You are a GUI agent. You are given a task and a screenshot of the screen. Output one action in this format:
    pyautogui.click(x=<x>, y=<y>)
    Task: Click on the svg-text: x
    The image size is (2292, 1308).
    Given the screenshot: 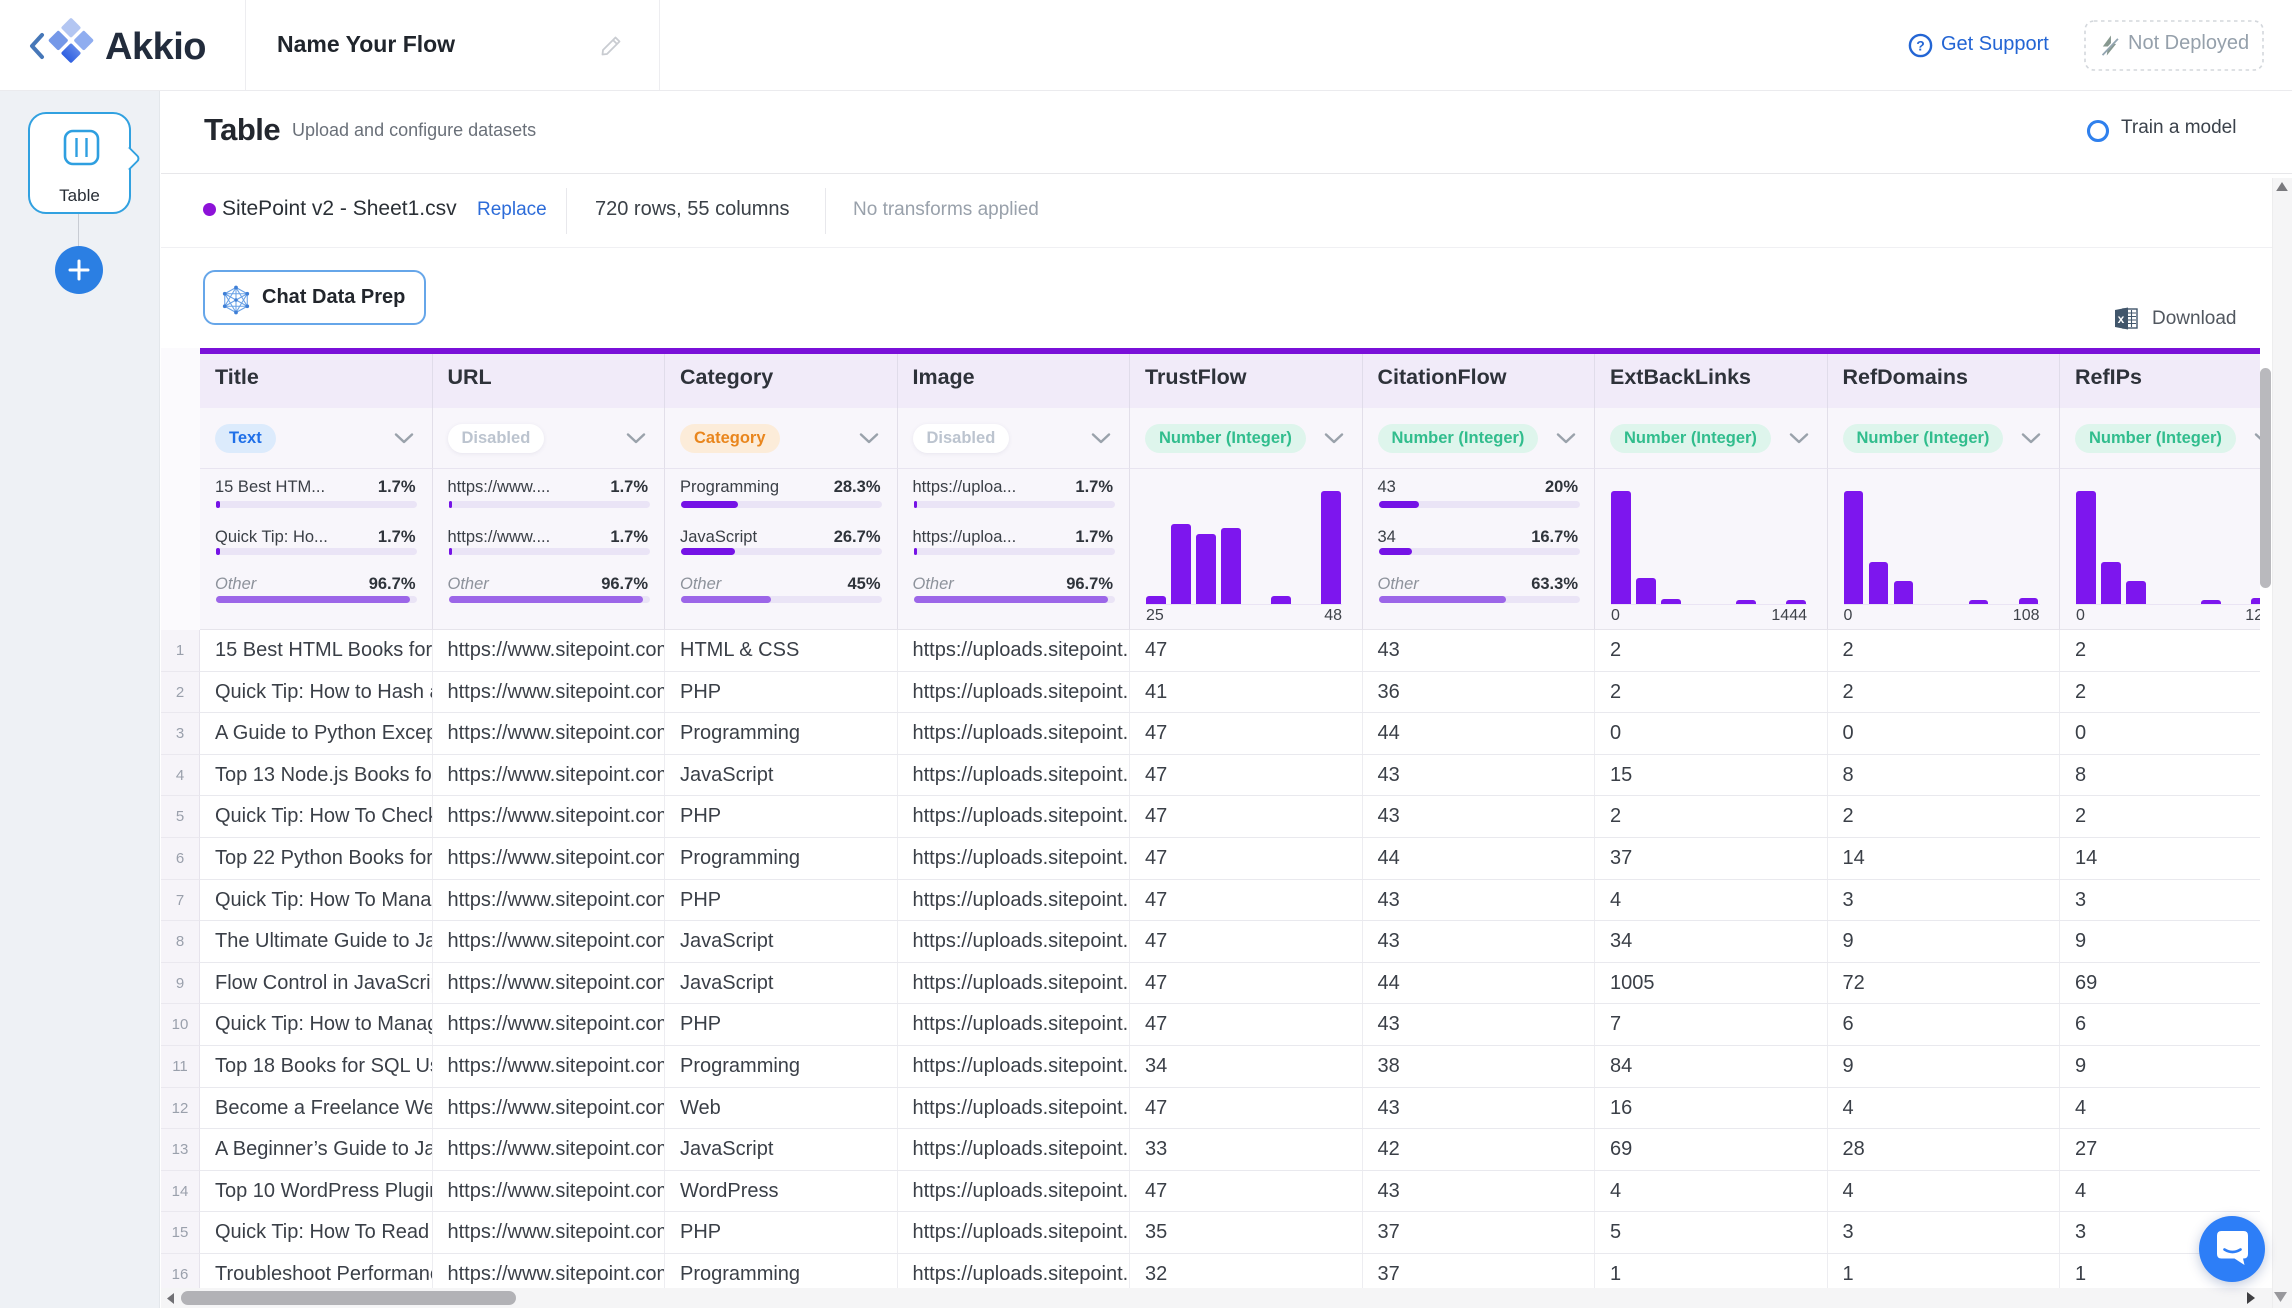 What is the action you would take?
    pyautogui.click(x=2121, y=319)
    